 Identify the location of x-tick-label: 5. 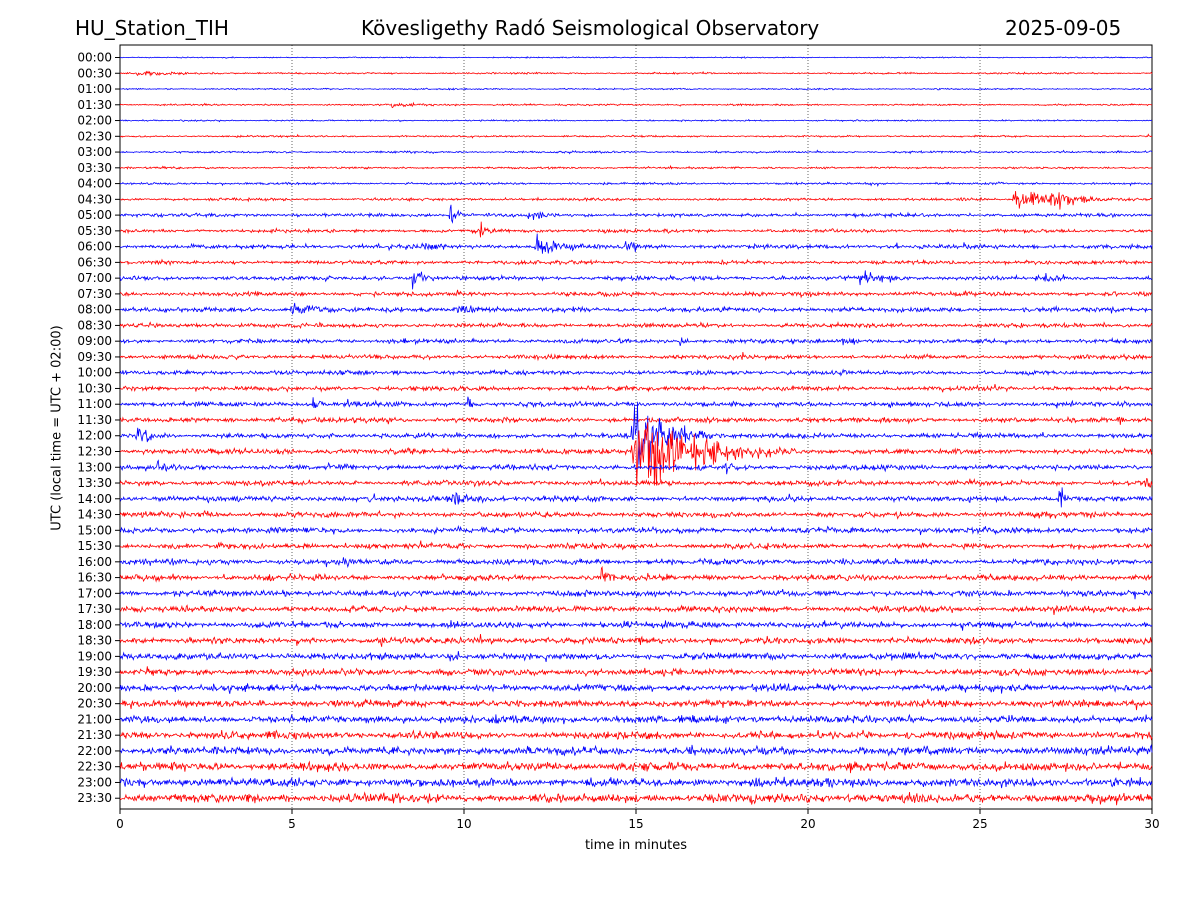
(292, 824).